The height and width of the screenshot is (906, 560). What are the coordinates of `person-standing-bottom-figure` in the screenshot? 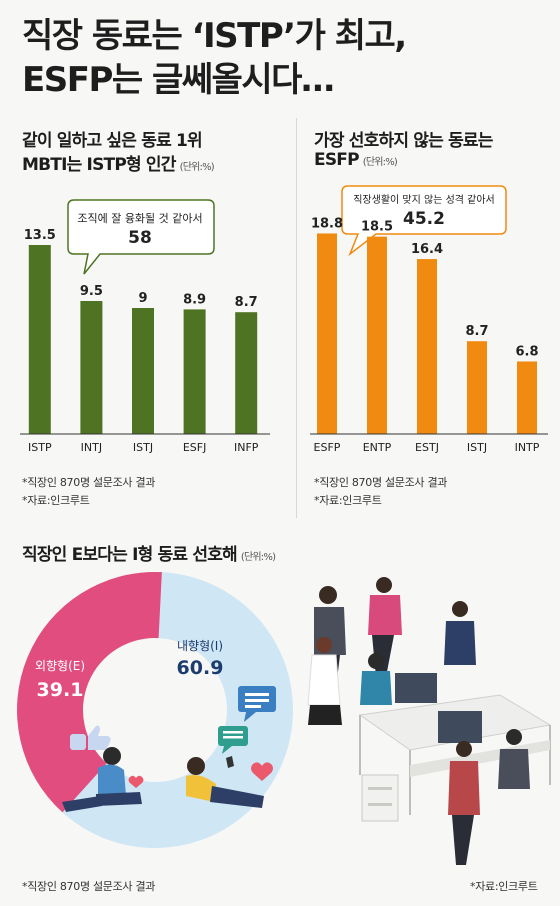 It's located at (464, 803).